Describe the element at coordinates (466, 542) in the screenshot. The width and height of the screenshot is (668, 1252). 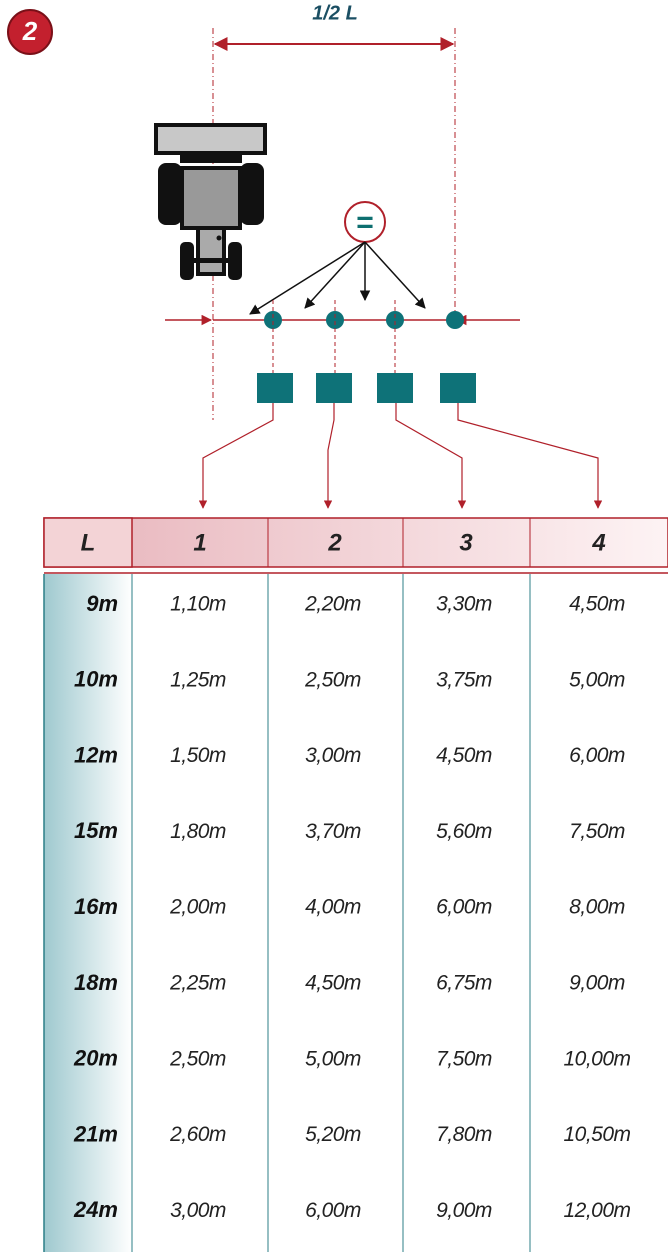
I see `header-cell: 3` at that location.